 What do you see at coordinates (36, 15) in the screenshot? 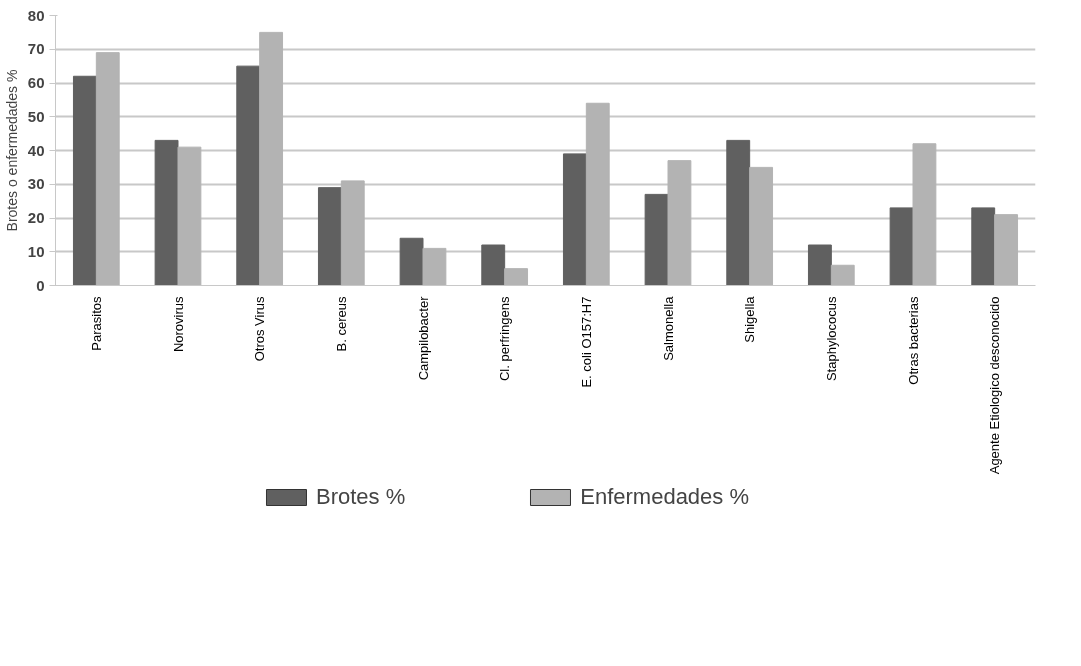
I see `y-tick-label: 80` at bounding box center [36, 15].